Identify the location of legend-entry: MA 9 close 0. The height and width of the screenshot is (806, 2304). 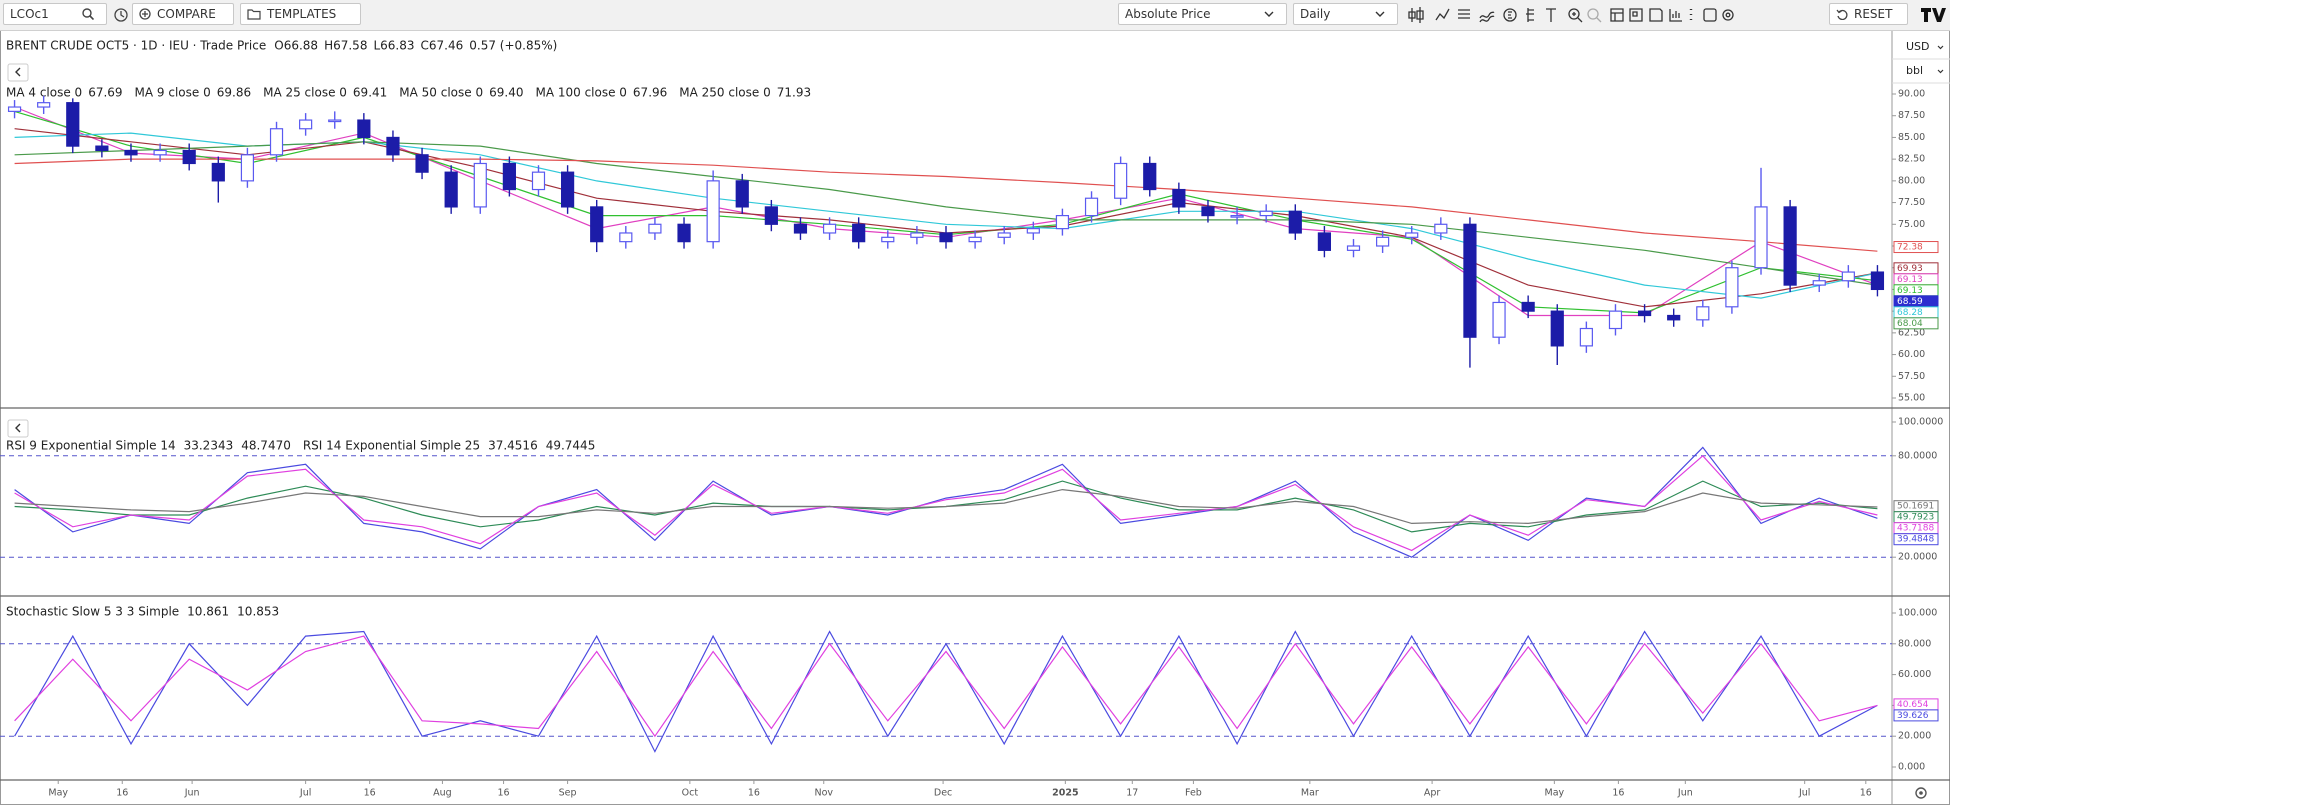
(173, 93).